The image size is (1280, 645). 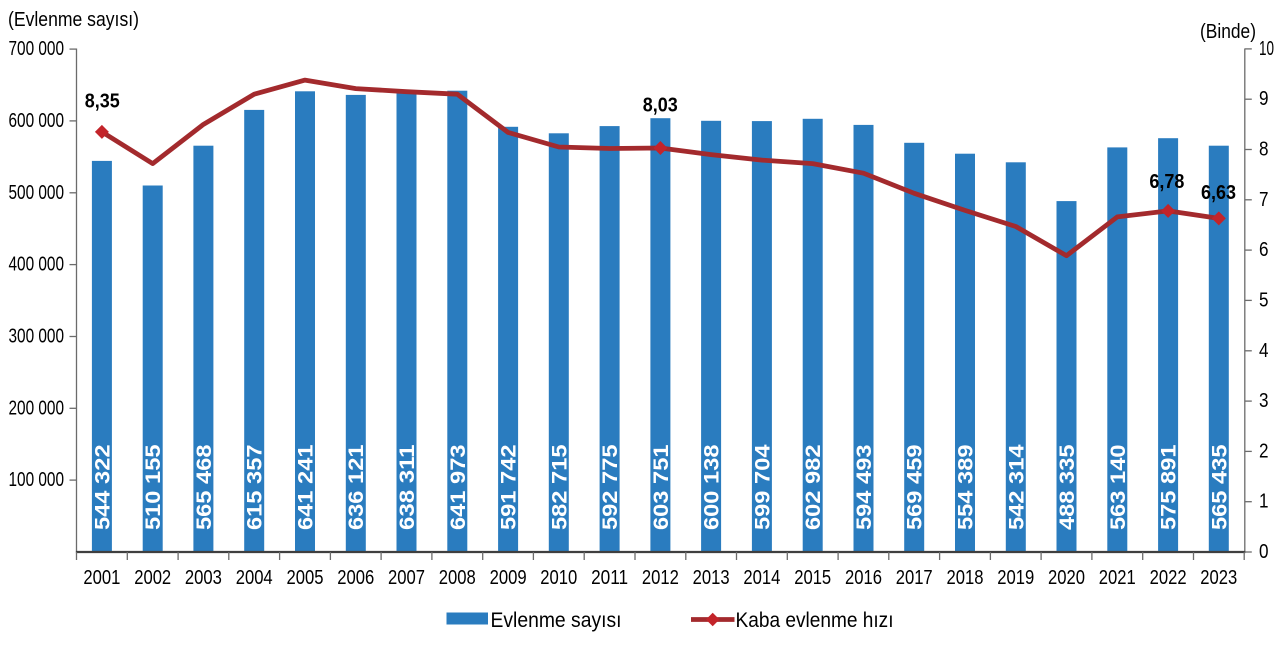 I want to click on svg-text: 2009, so click(x=508, y=577).